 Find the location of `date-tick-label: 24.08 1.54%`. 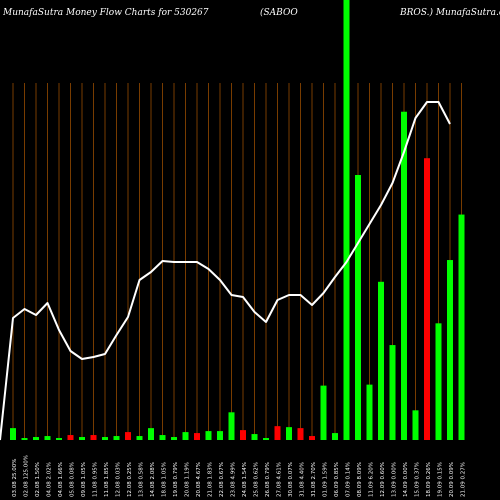

date-tick-label: 24.08 1.54% is located at coordinates (245, 479).